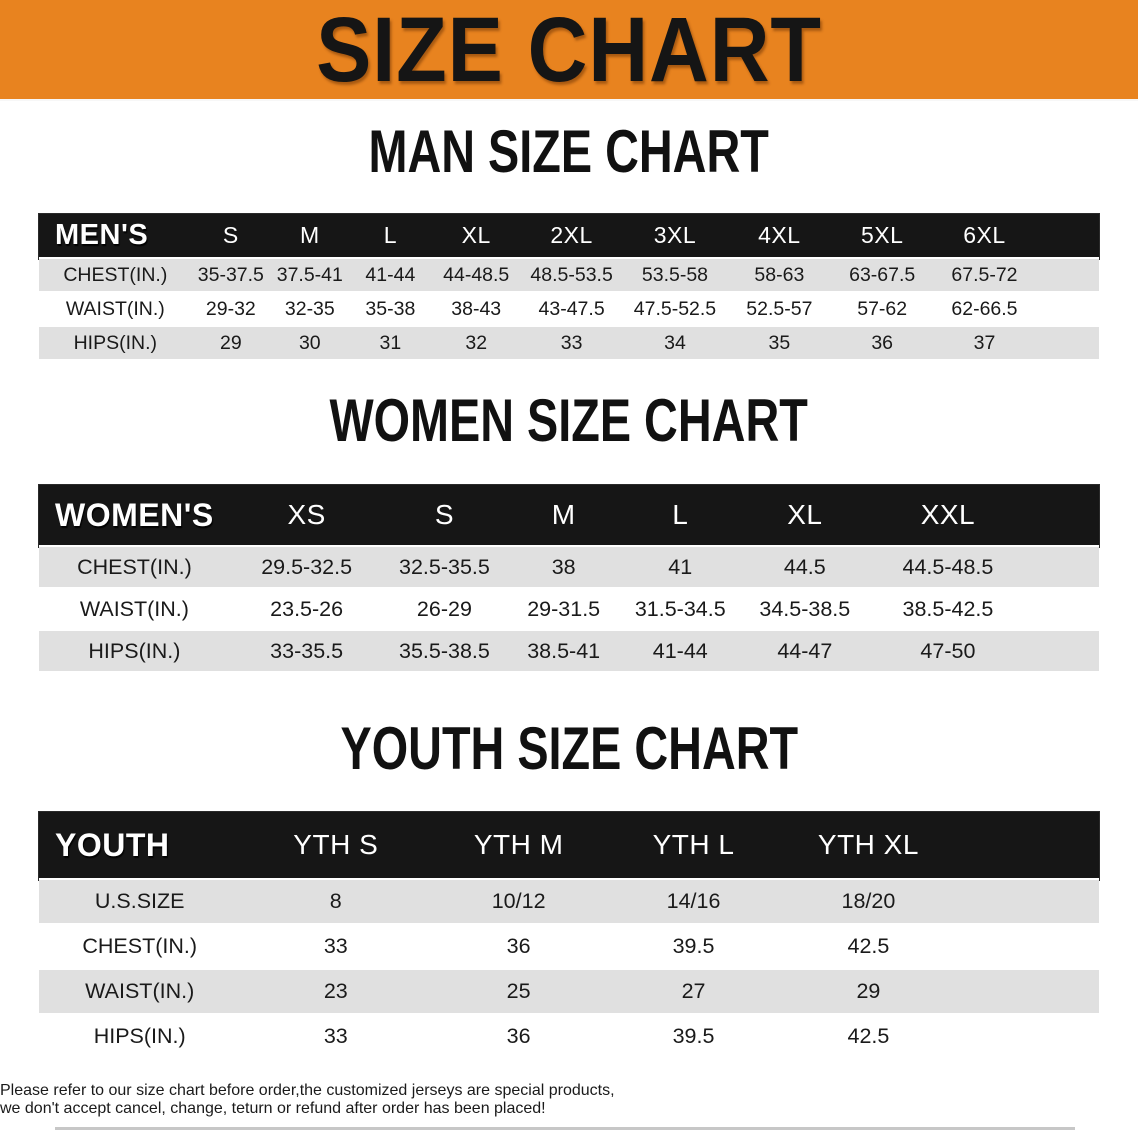  I want to click on size-value: 44.5-48.5, so click(948, 566).